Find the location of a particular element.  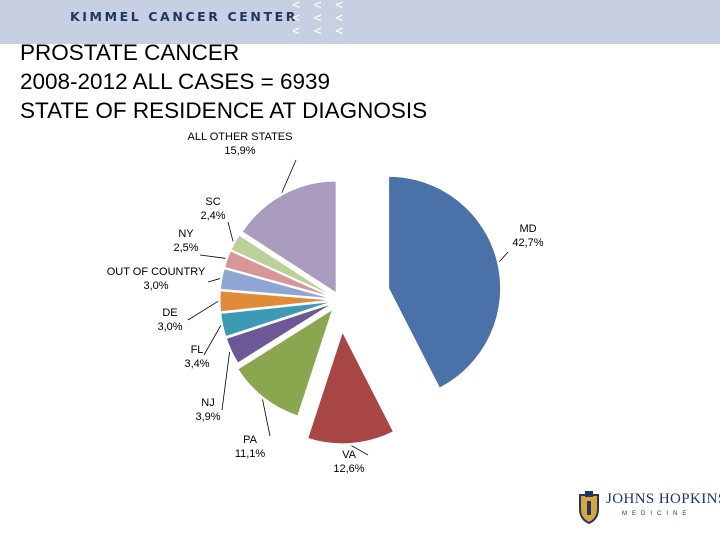

logo-subtitle: MEDICINE is located at coordinates (657, 514).